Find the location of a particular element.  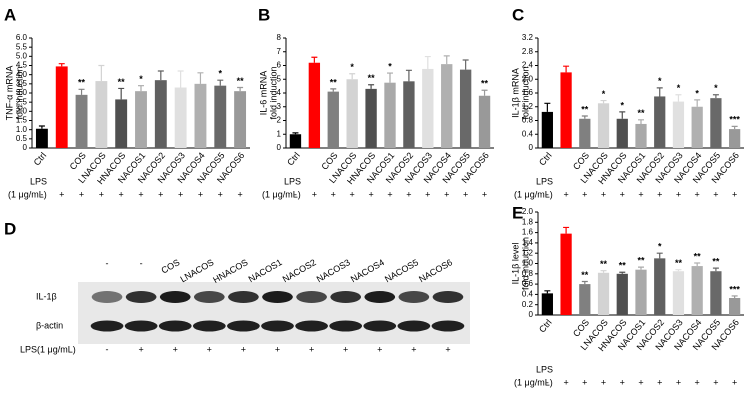

treatment-label: LPS(1 μg/mL) is located at coordinates (48, 349).